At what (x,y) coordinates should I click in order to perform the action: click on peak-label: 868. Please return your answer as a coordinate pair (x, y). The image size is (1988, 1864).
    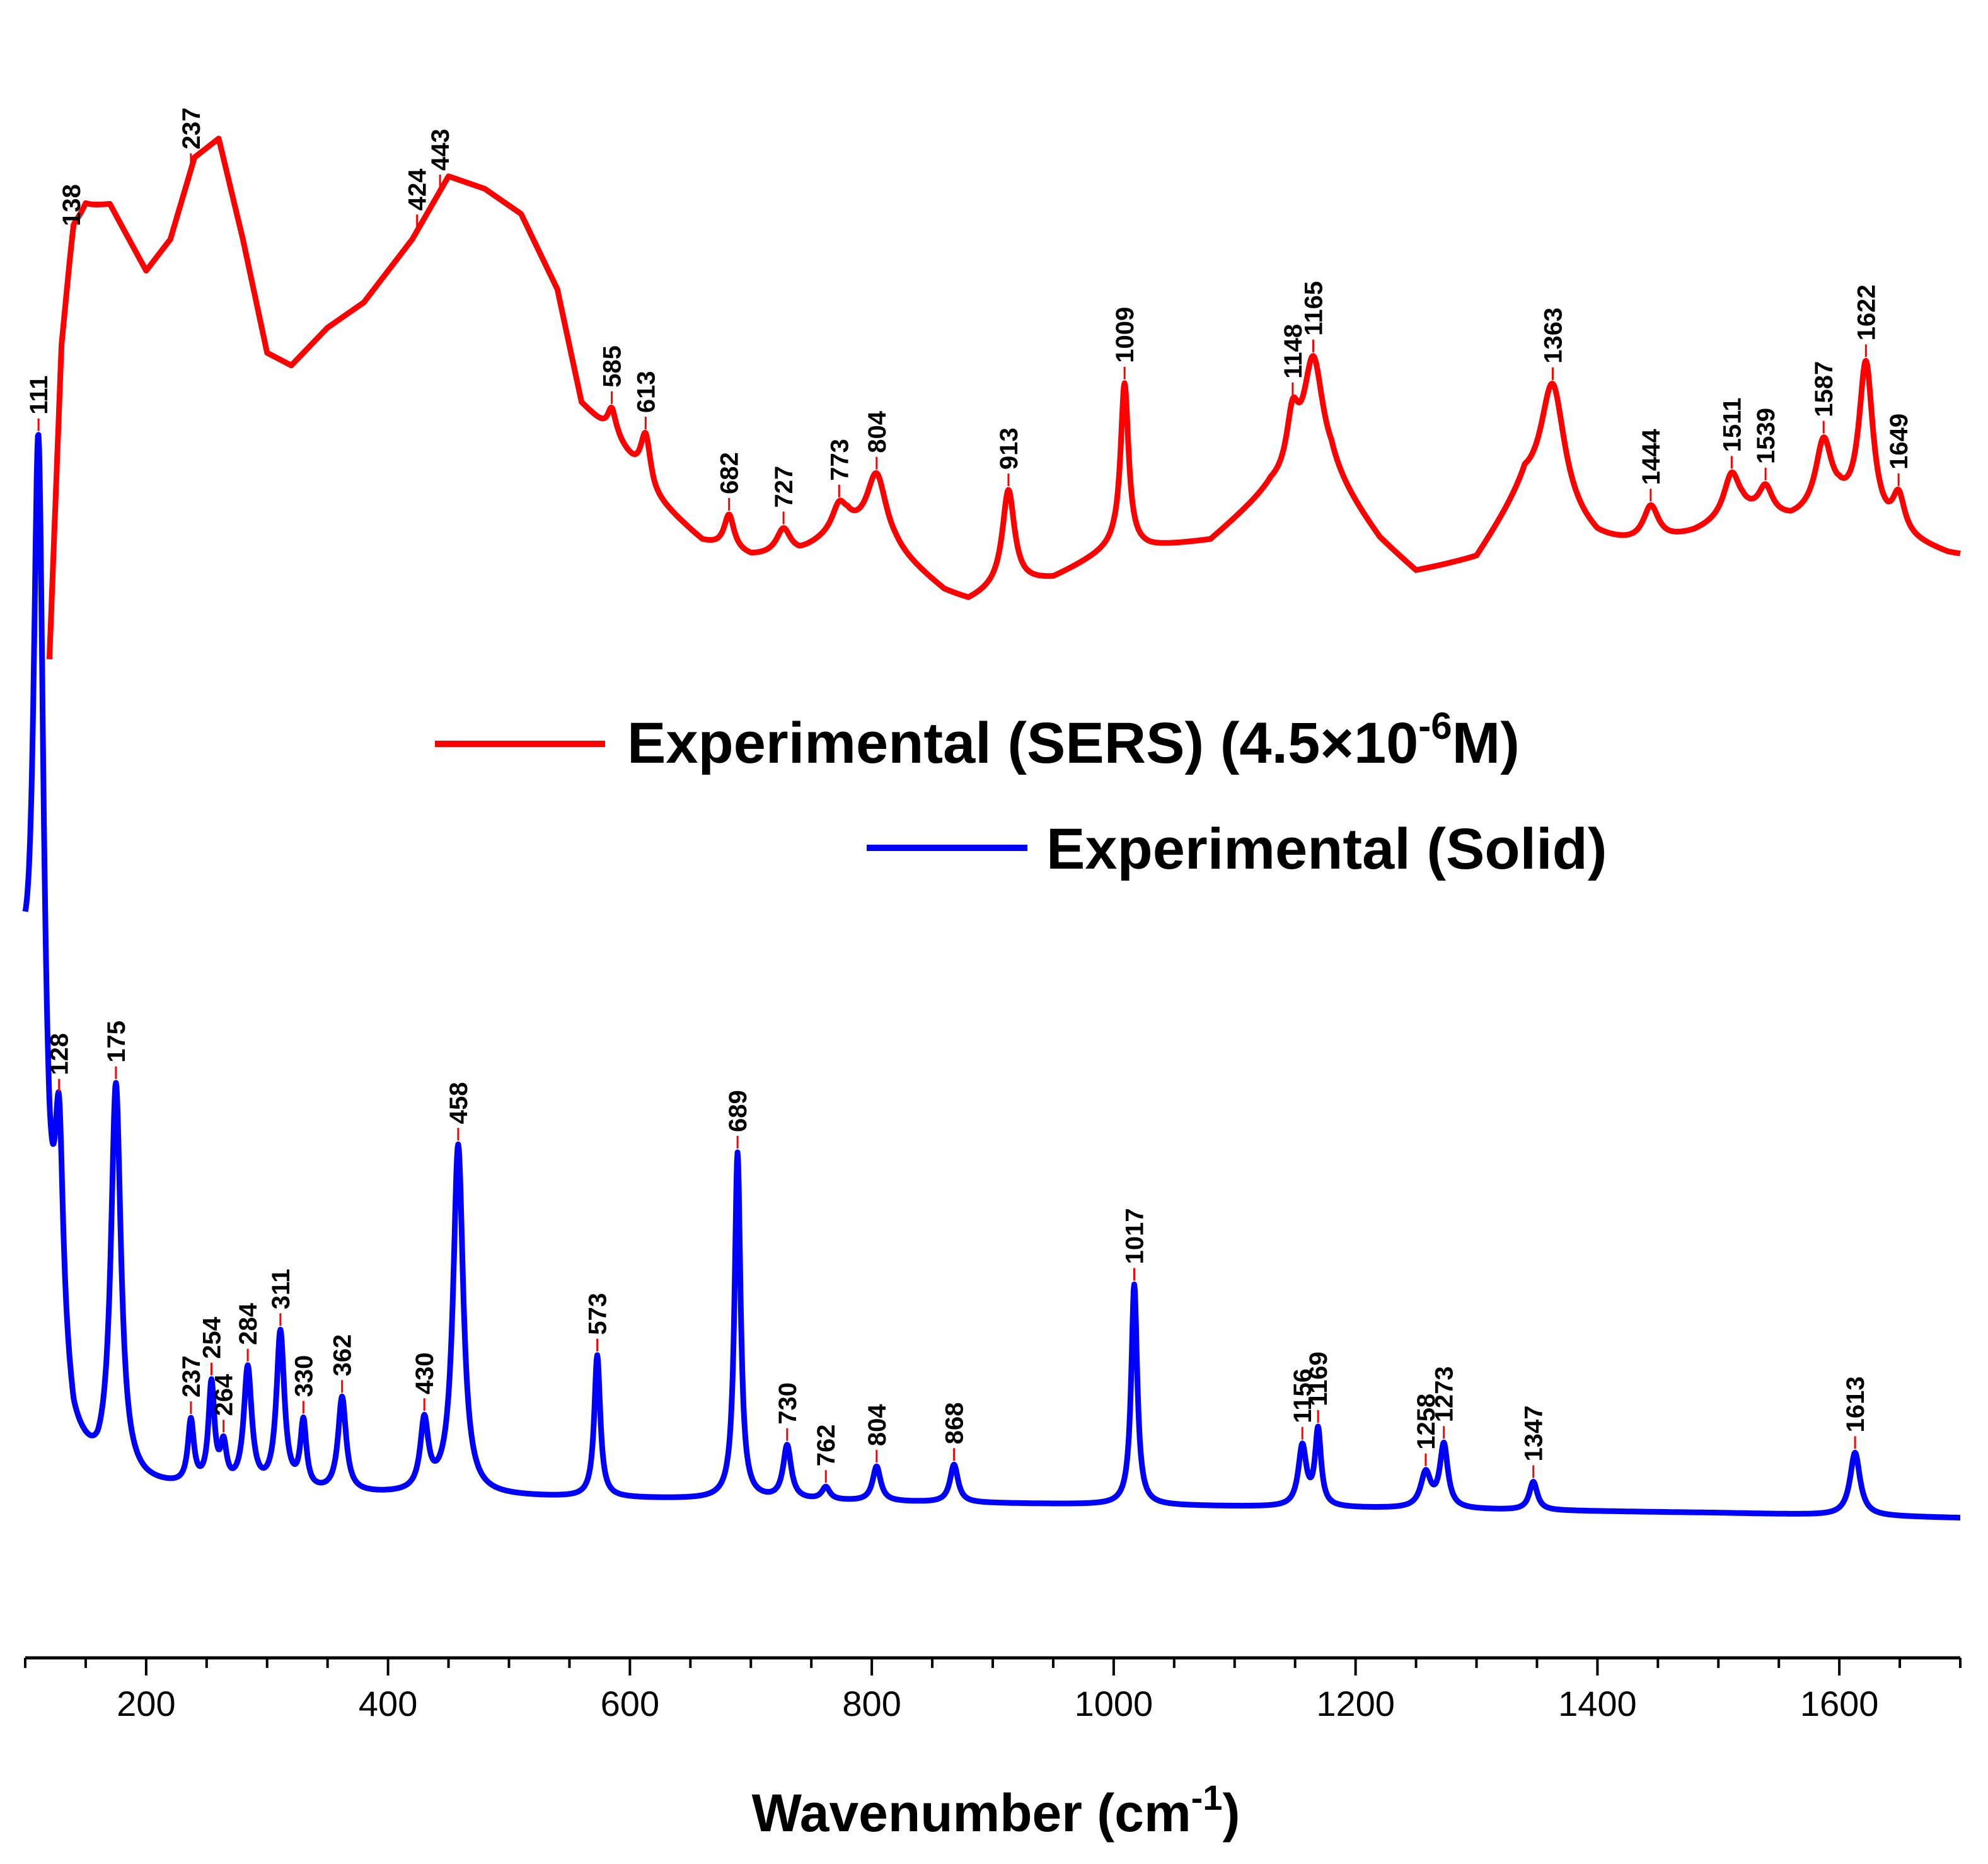
    Looking at the image, I should click on (955, 1424).